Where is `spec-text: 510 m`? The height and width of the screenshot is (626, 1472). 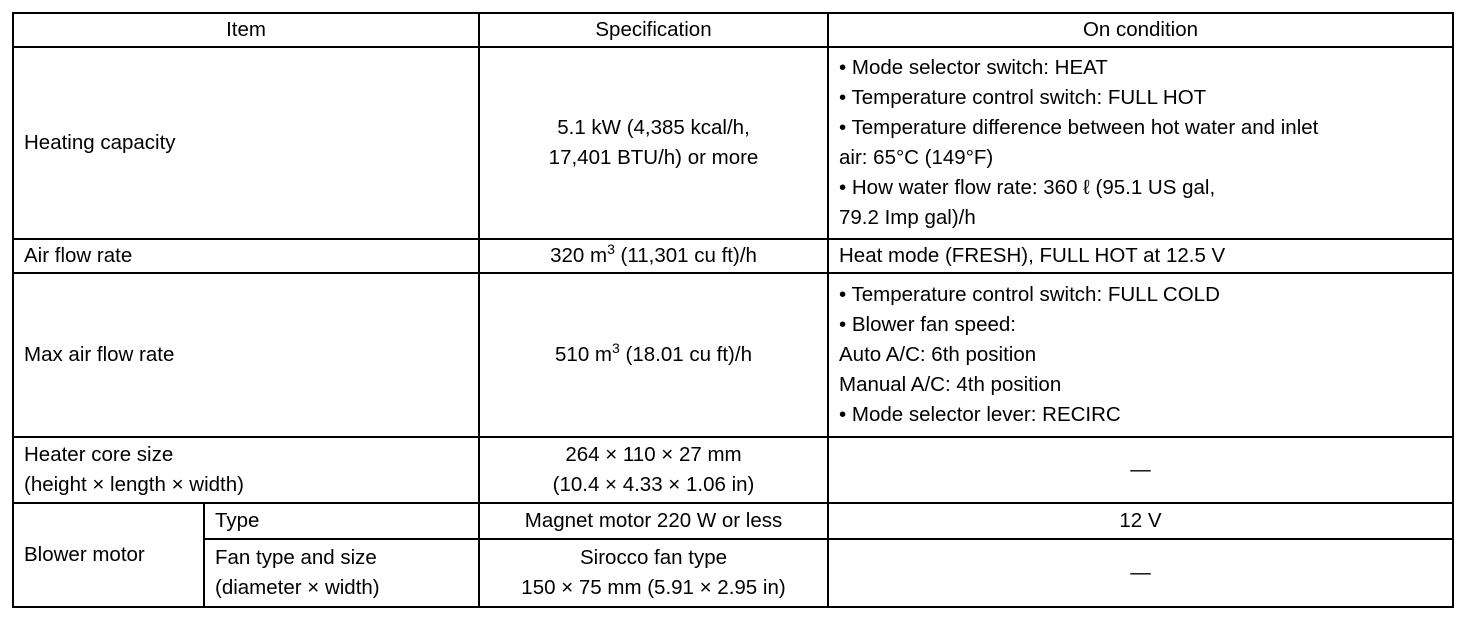 spec-text: 510 m is located at coordinates (583, 354).